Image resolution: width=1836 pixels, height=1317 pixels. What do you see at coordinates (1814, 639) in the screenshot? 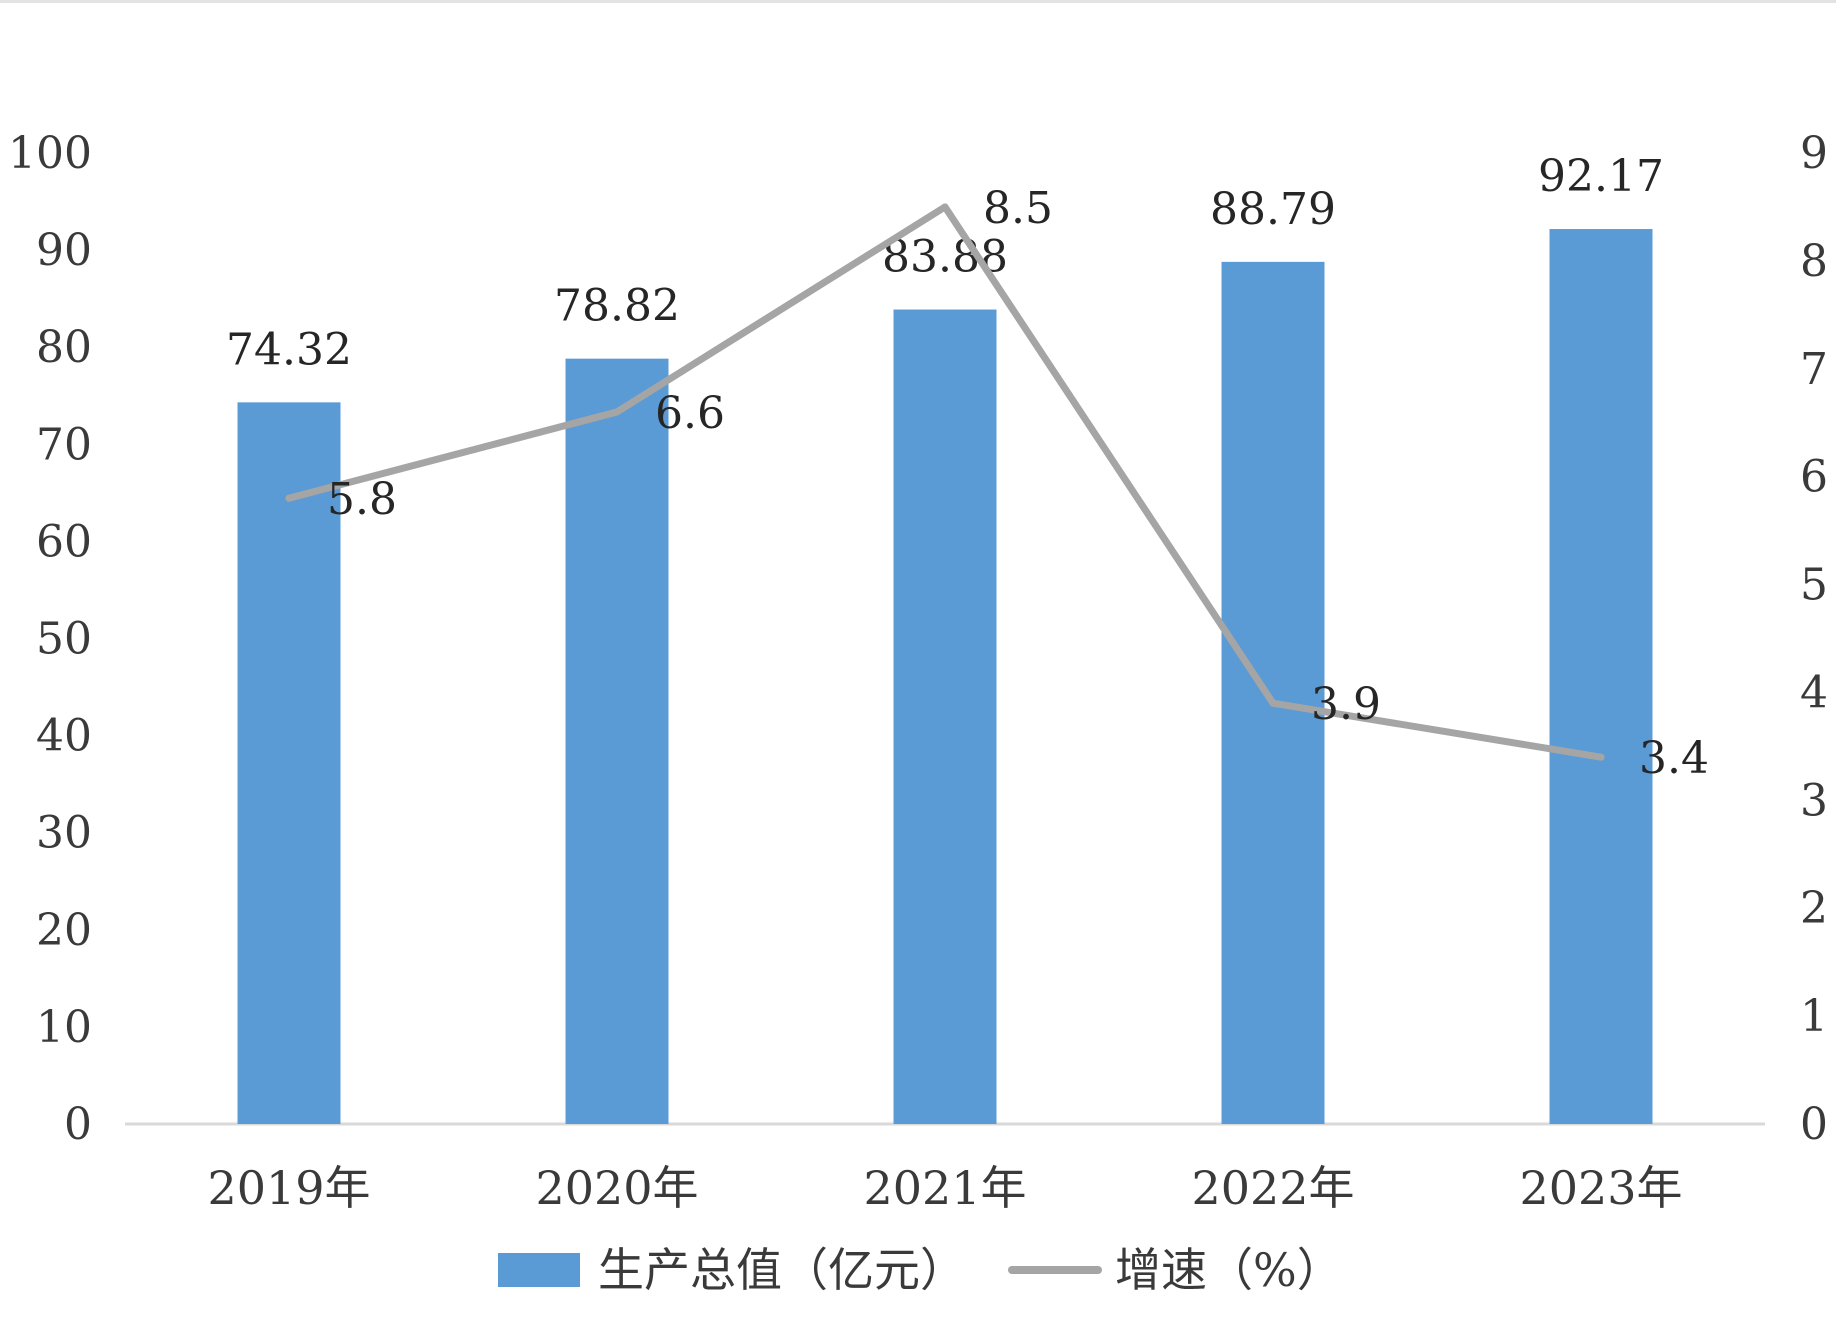
I see `right-y-axis: 0 1 2 3 4 5 6 7 8 9` at bounding box center [1814, 639].